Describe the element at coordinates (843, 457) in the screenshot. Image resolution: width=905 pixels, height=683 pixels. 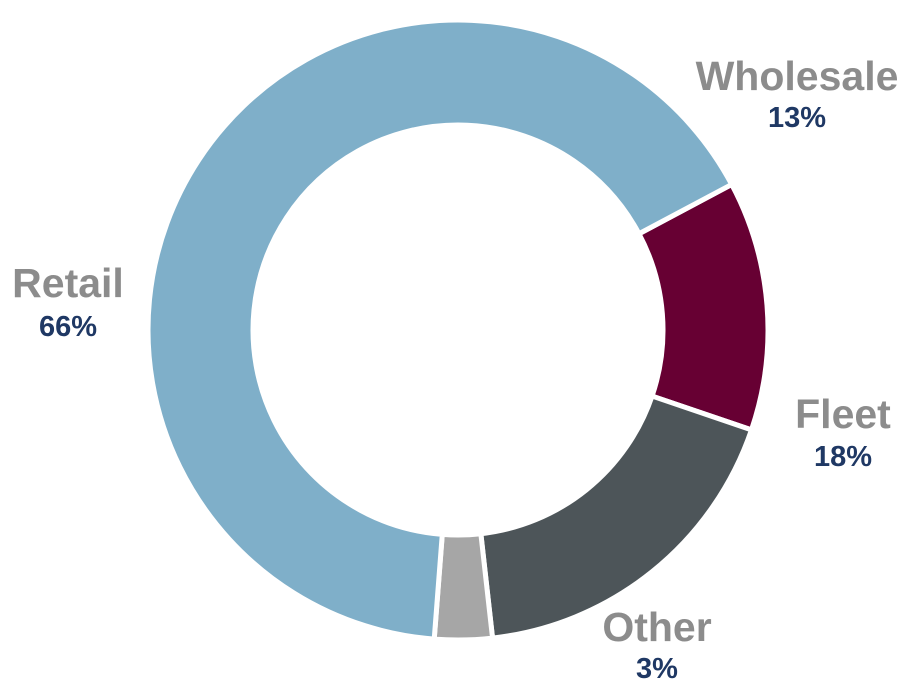
I see `value-label-fleet: 18%` at that location.